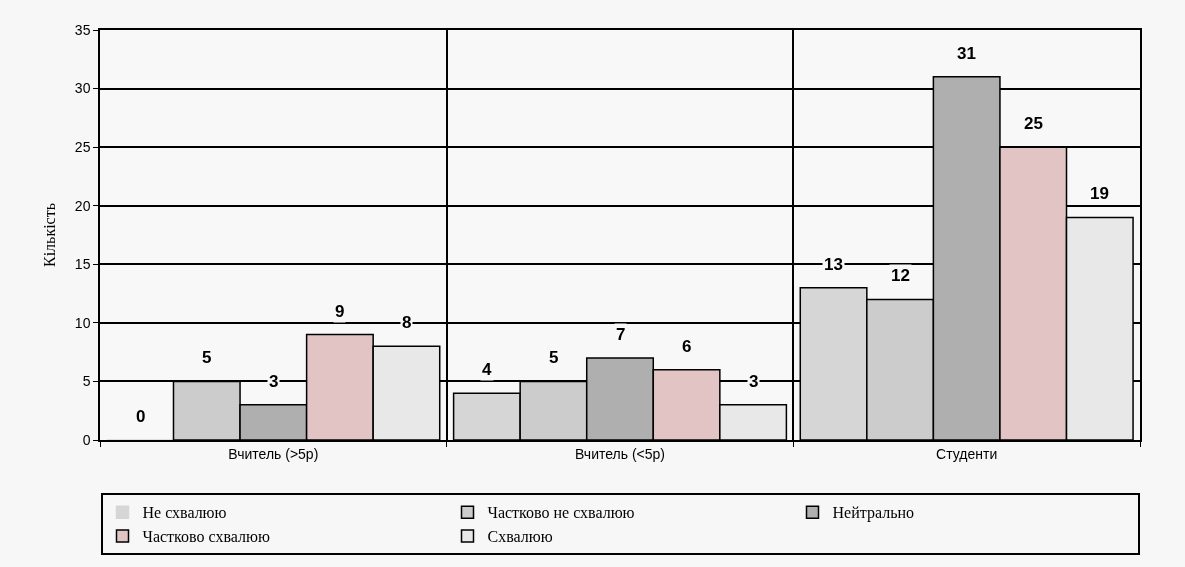  Describe the element at coordinates (86, 439) in the screenshot. I see `y-tick-label: 0` at that location.